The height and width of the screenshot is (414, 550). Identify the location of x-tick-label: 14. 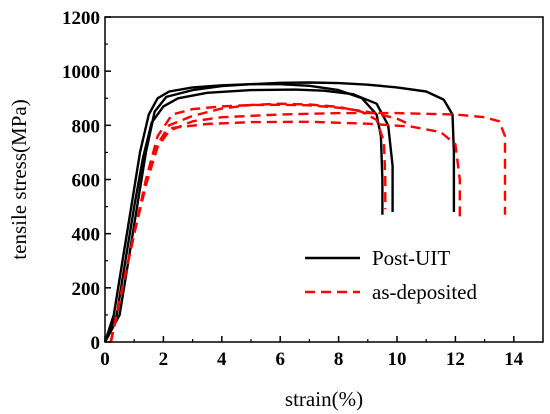
(514, 359).